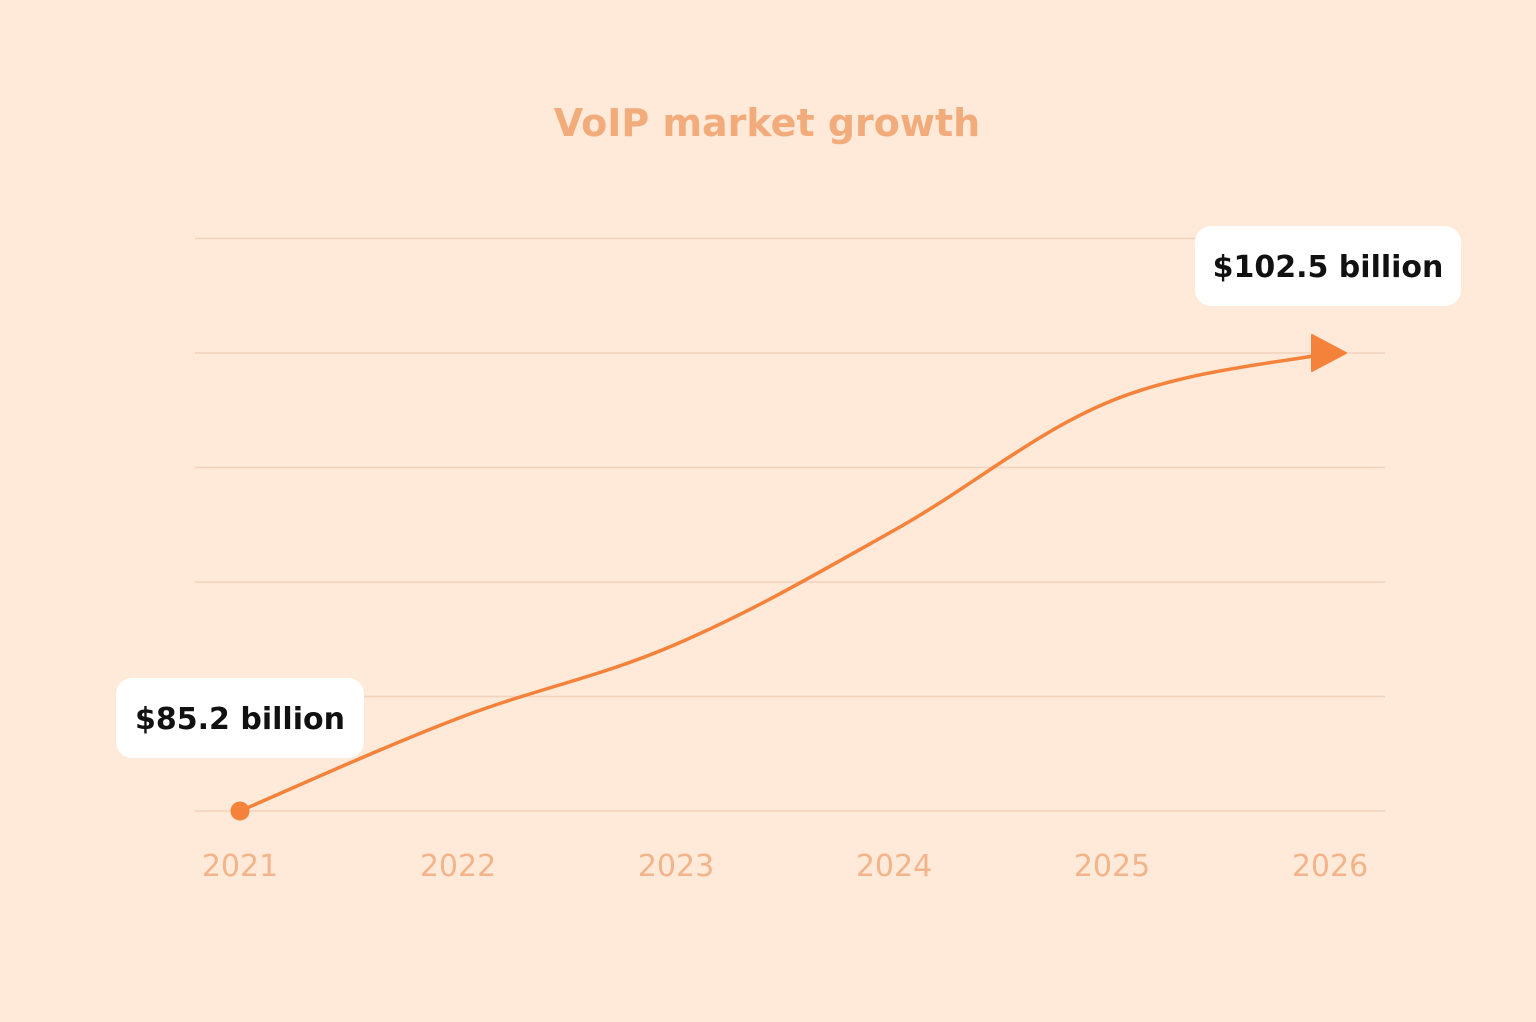  I want to click on x-tick-label: 2022, so click(458, 866).